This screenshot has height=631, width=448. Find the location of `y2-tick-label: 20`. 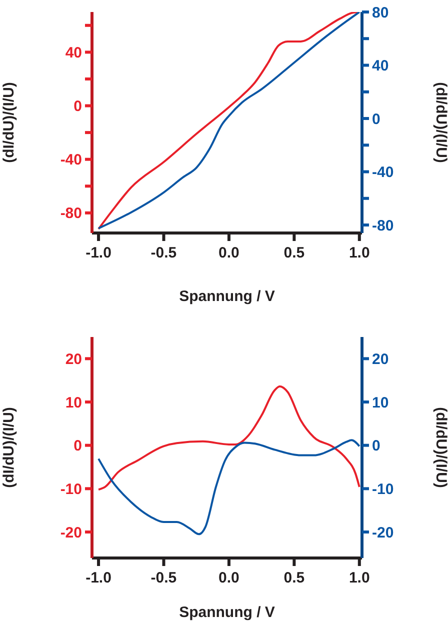

y2-tick-label: 20 is located at coordinates (380, 359).